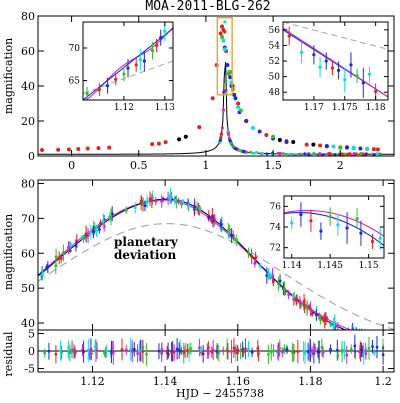  What do you see at coordinates (335, 62) in the screenshot?
I see `model-curve-alt` at bounding box center [335, 62].